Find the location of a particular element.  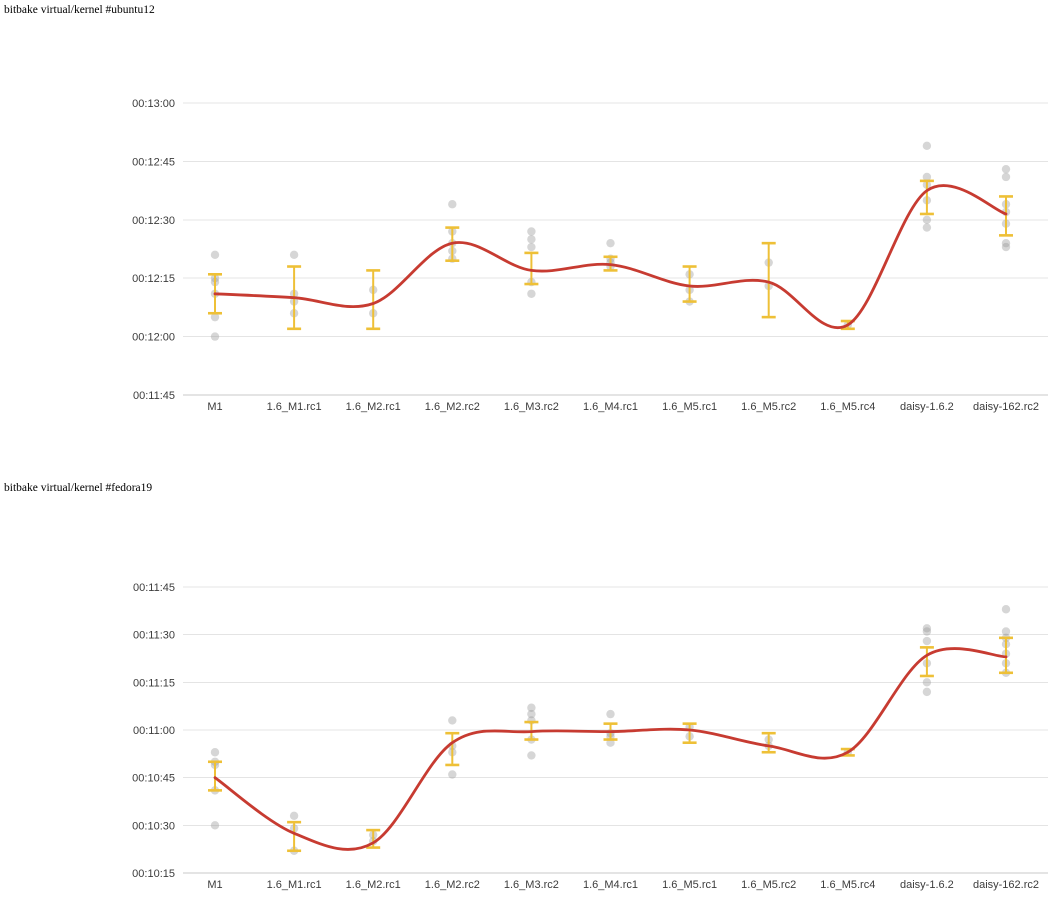

y-tick-label: 00:11:00 is located at coordinates (154, 731).